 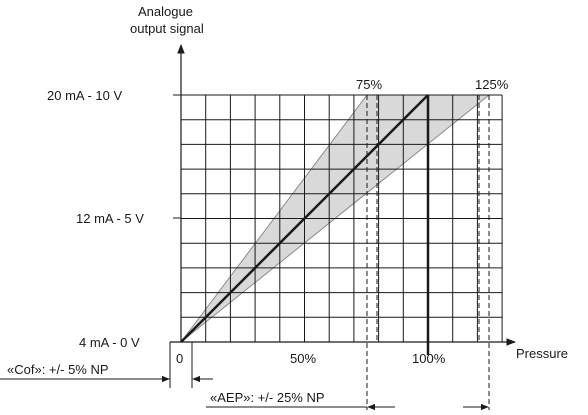 I want to click on y-axis-label-line1: Analogue, so click(x=165, y=11).